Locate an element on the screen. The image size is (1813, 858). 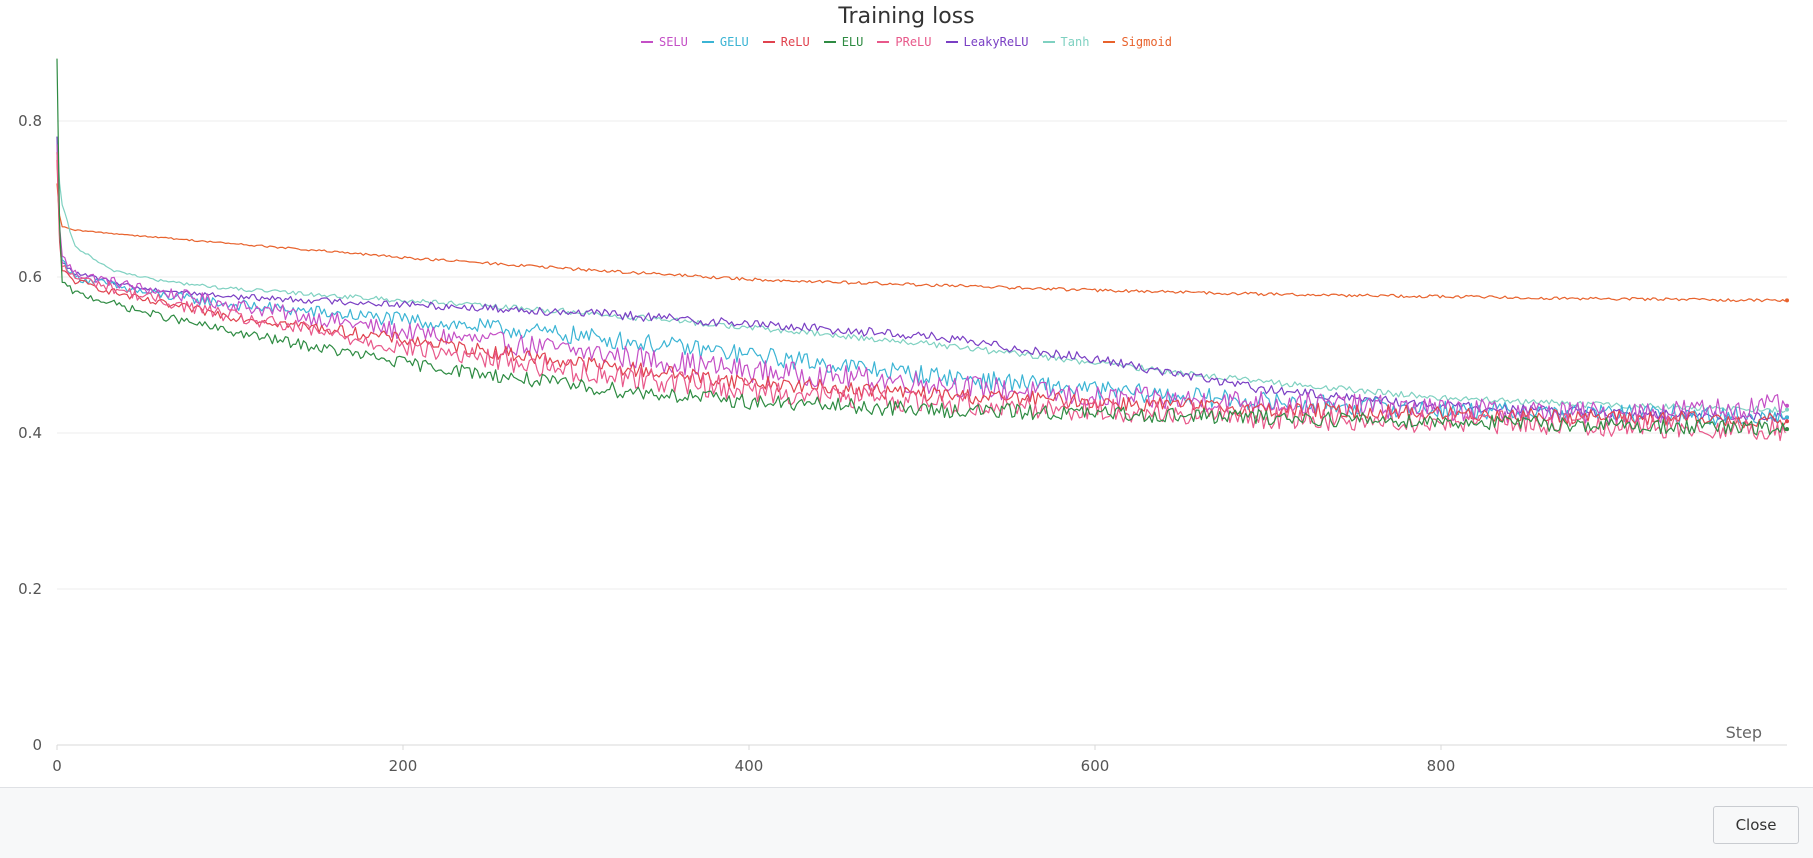
legend-item: ELU is located at coordinates (843, 42).